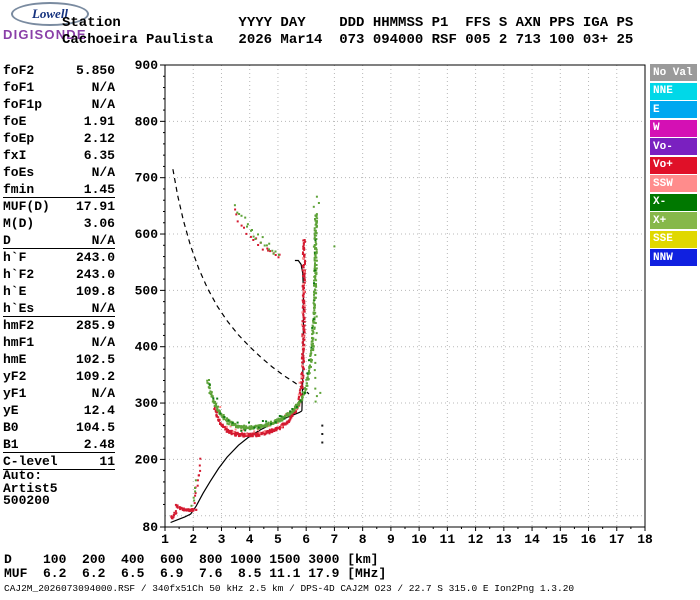  I want to click on legend-item-nne: NNE, so click(673, 91).